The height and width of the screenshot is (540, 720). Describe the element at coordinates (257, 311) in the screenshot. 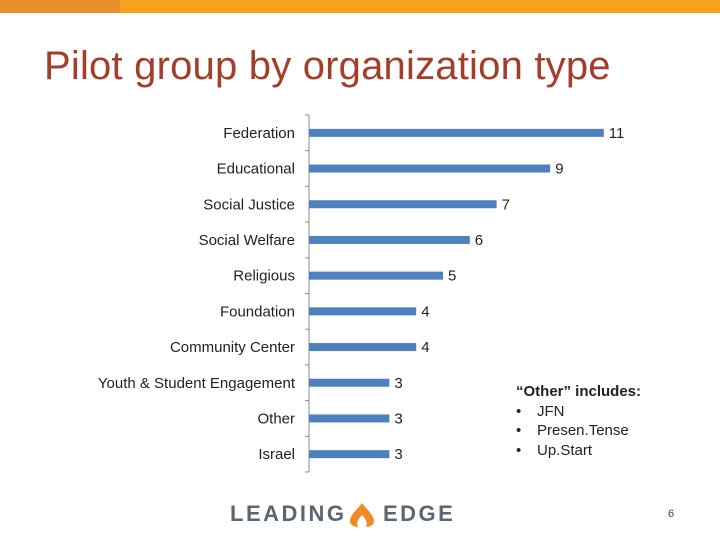

I see `category-label: Foundation` at that location.